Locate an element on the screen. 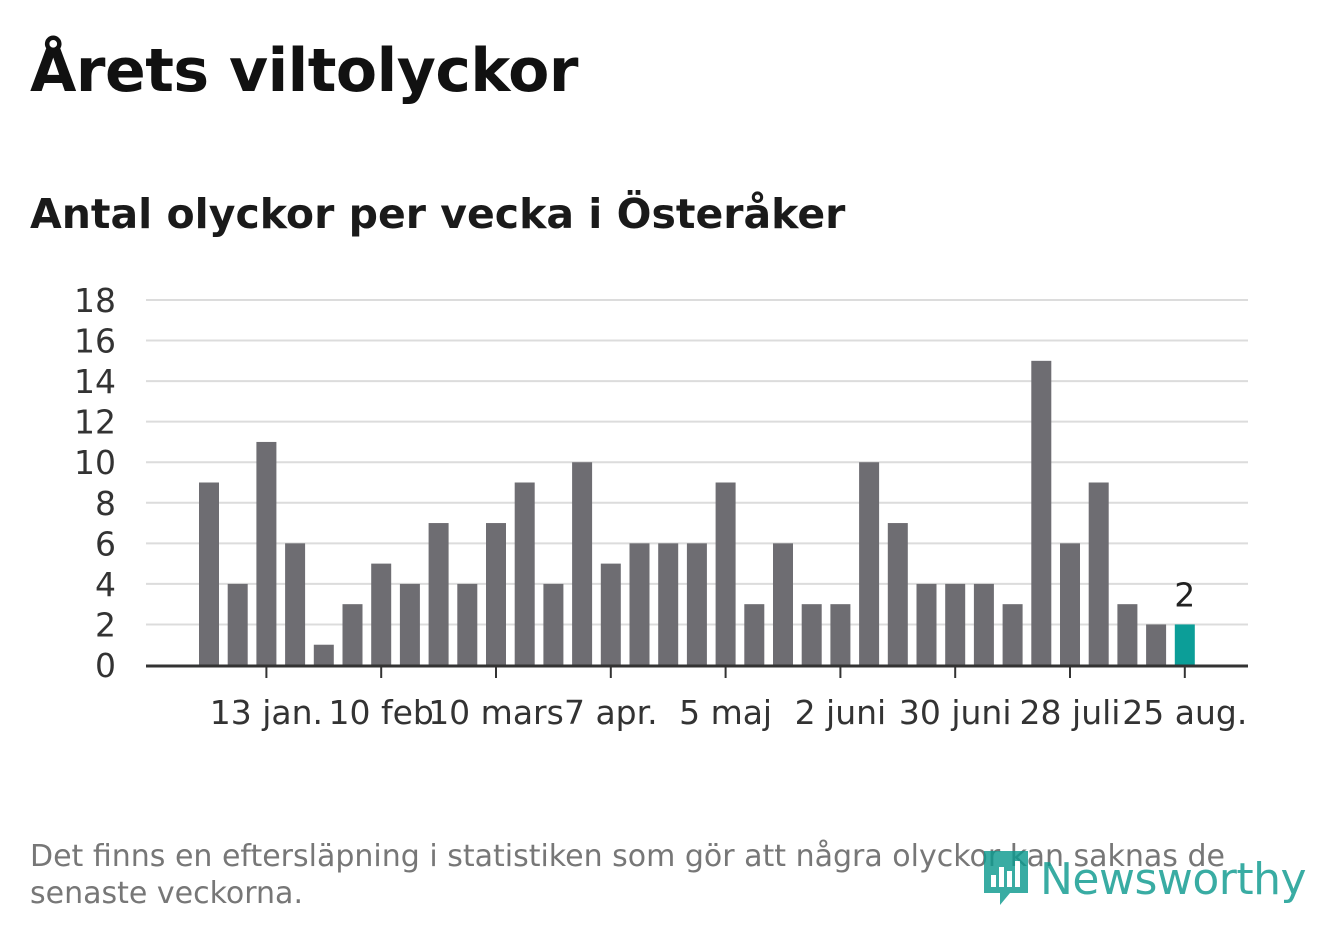 This screenshot has width=1322, height=939. y-tick-label: 12 is located at coordinates (95, 422).